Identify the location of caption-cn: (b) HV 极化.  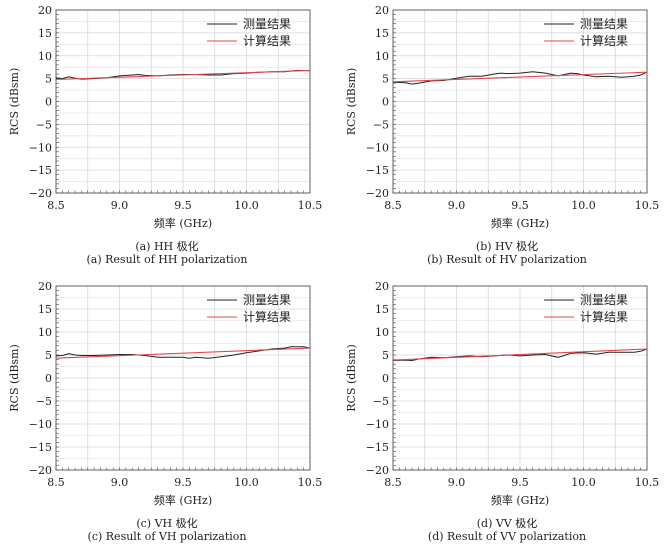
(507, 246).